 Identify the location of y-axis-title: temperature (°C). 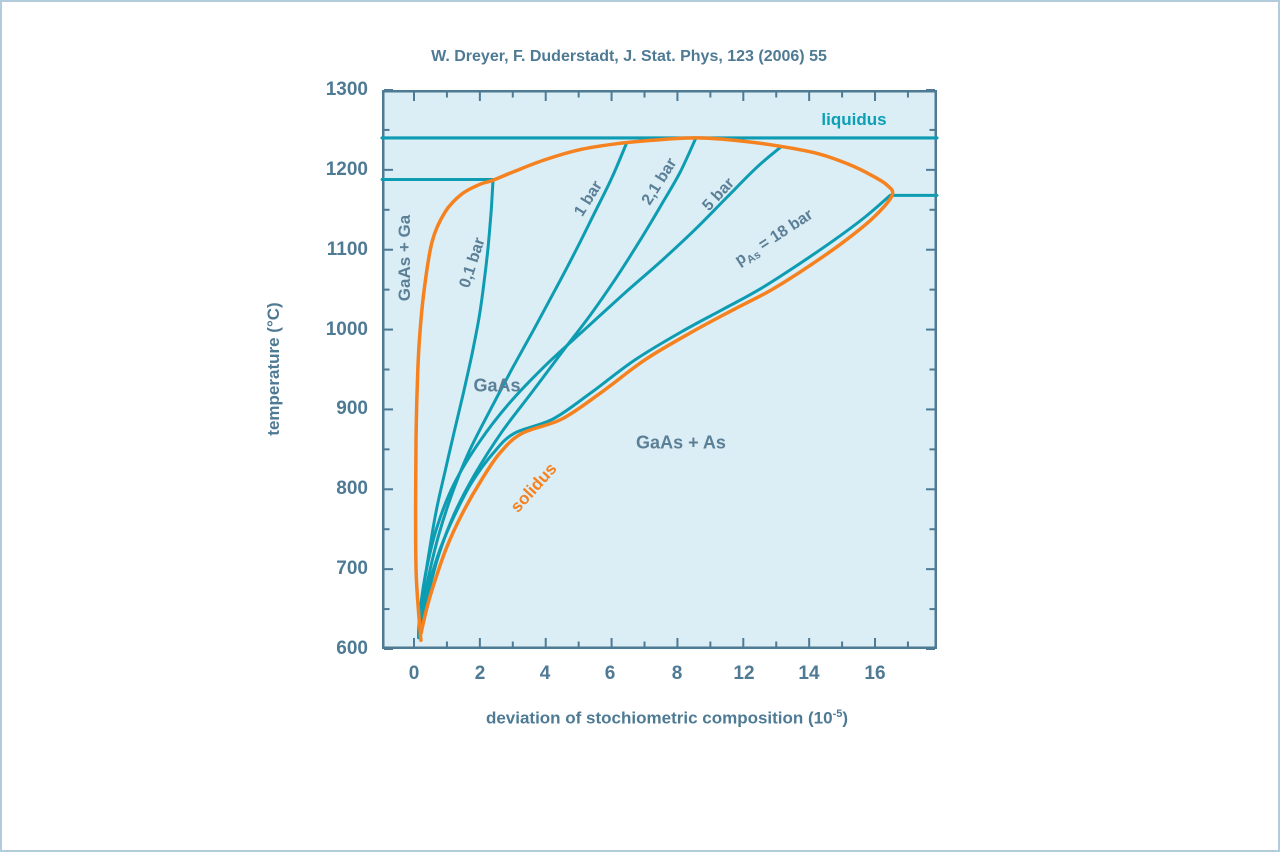
(273, 369).